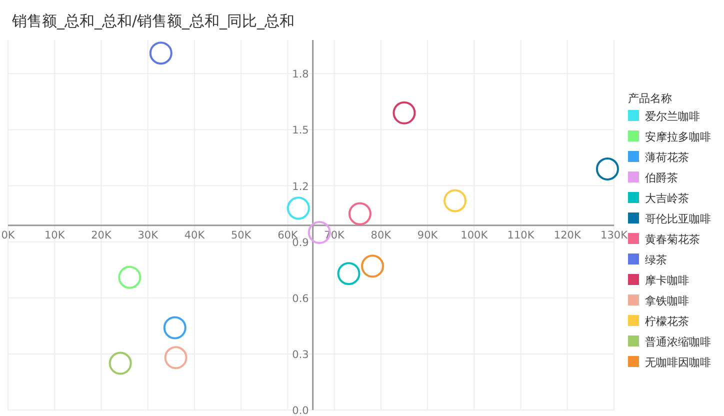 The image size is (724, 416). I want to click on x-tick-label: 30K, so click(149, 235).